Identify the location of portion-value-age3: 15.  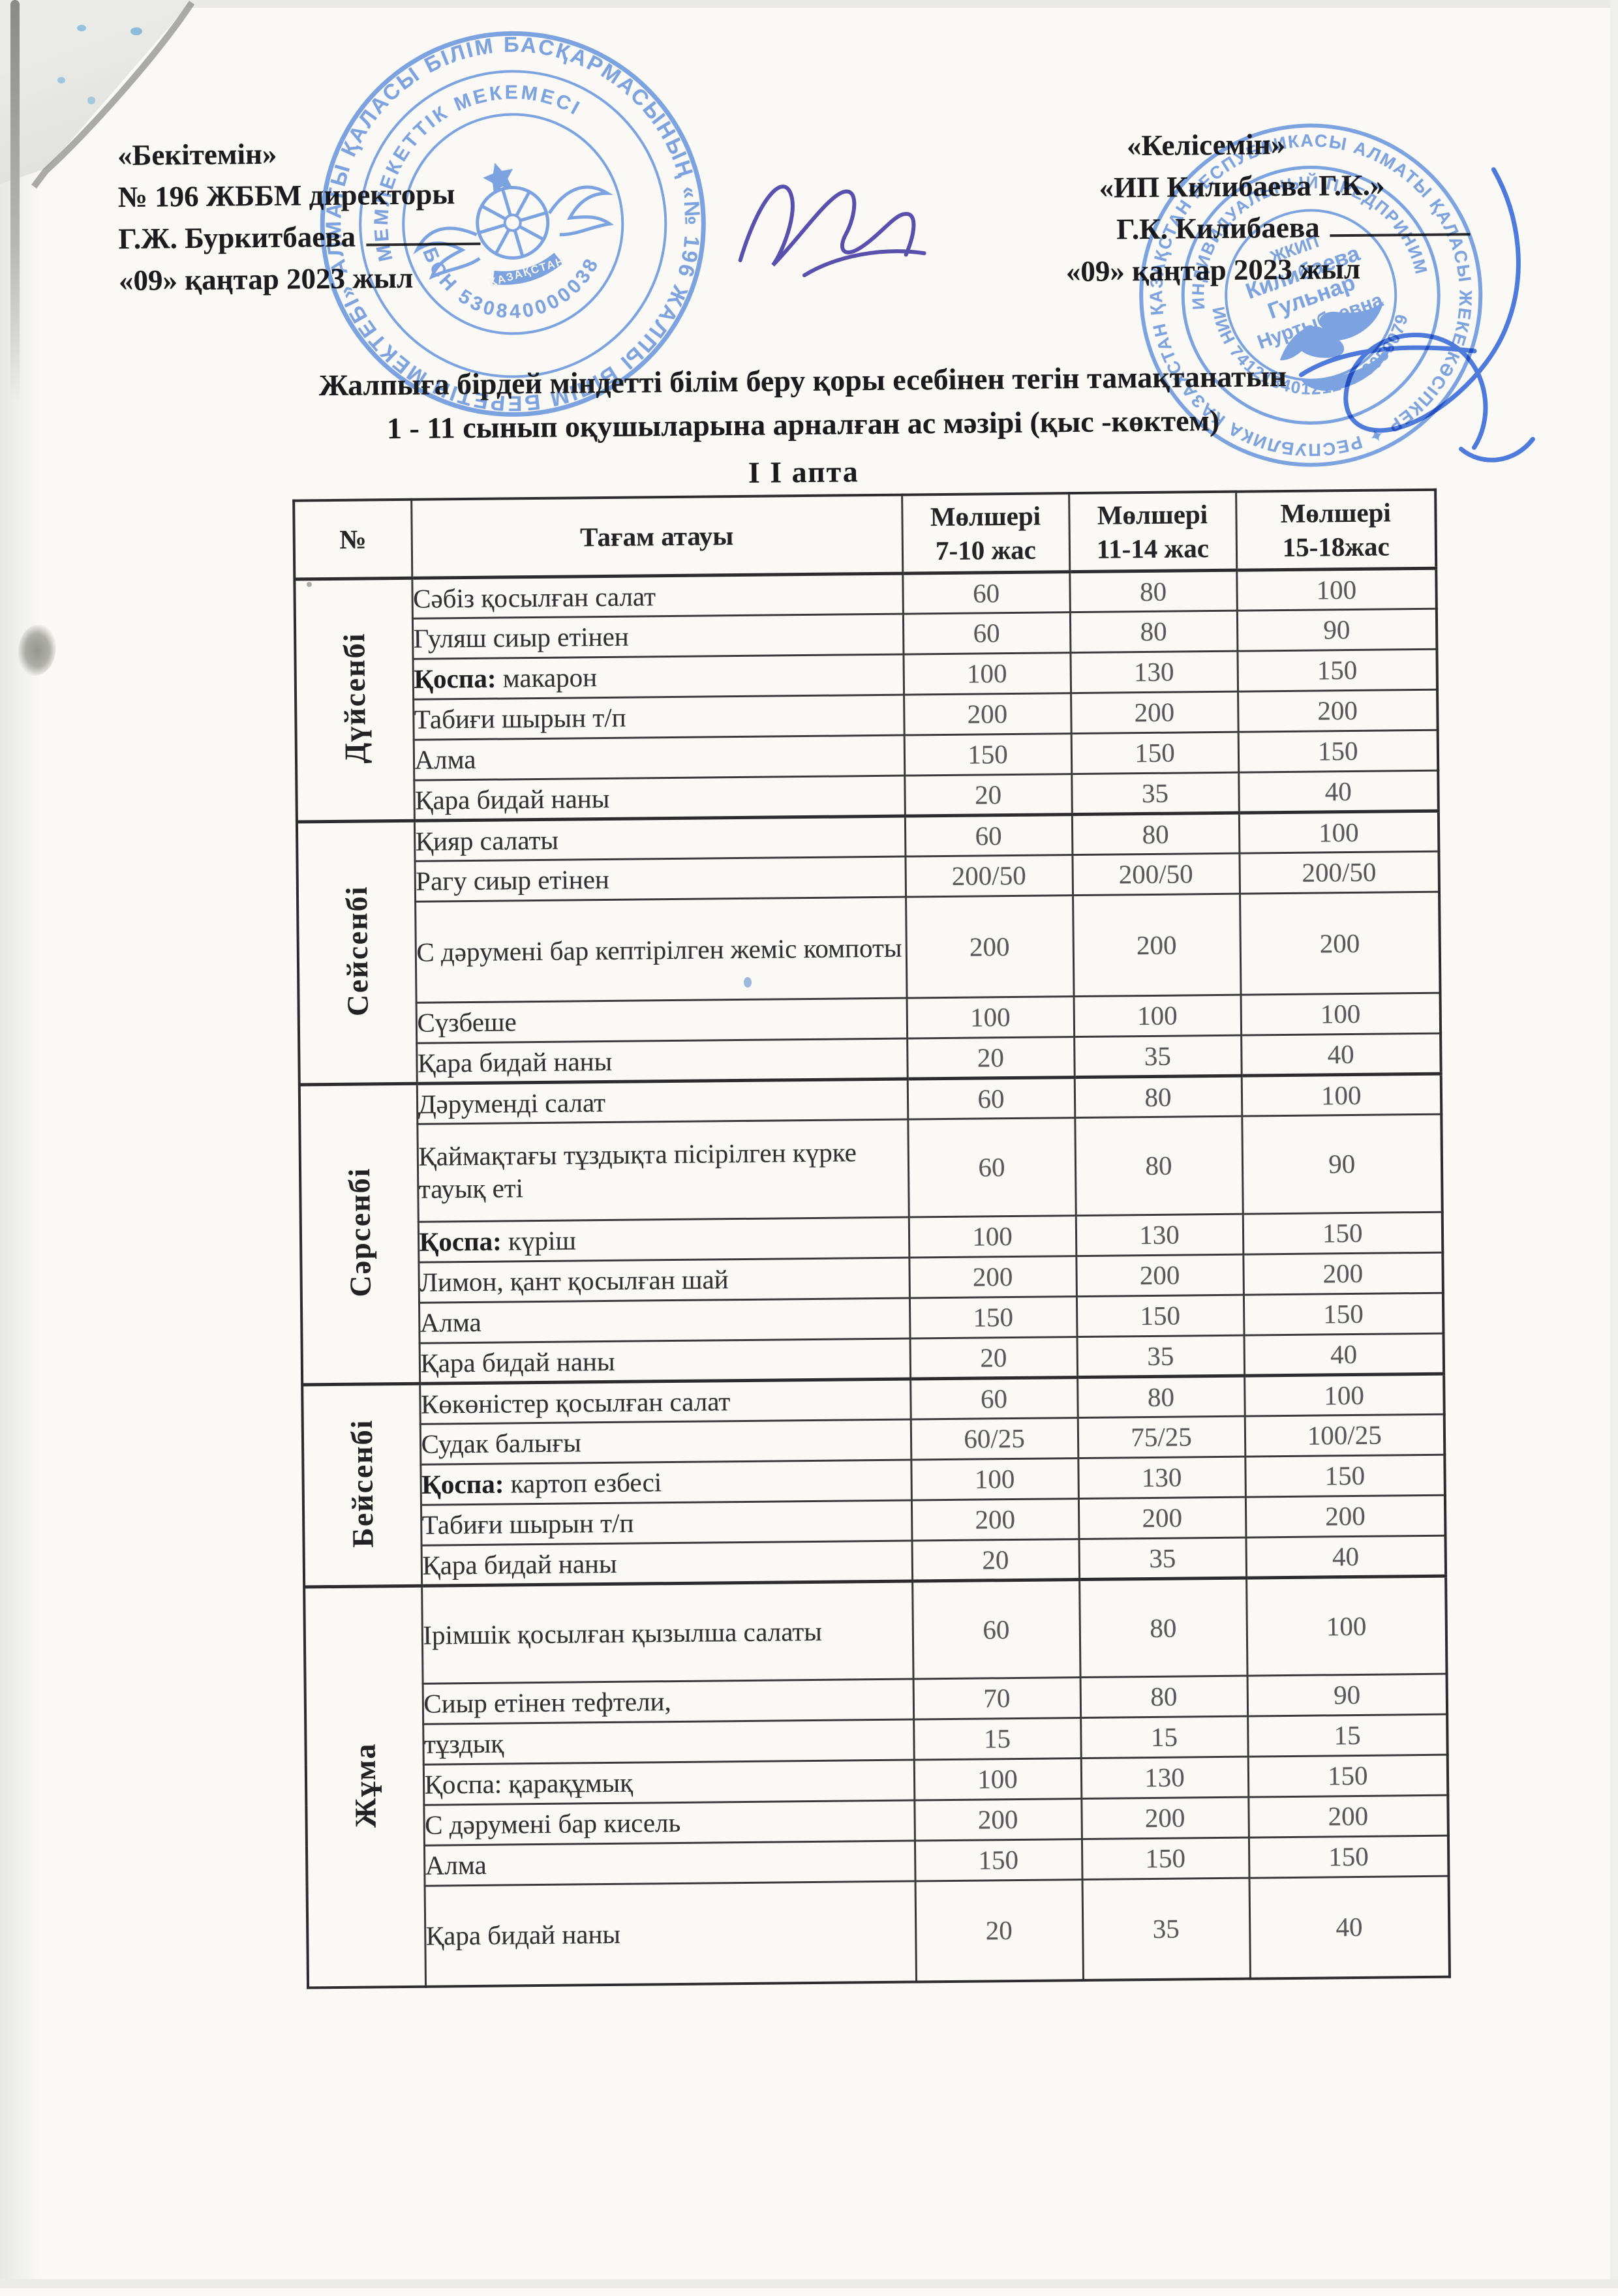
(1348, 1735).